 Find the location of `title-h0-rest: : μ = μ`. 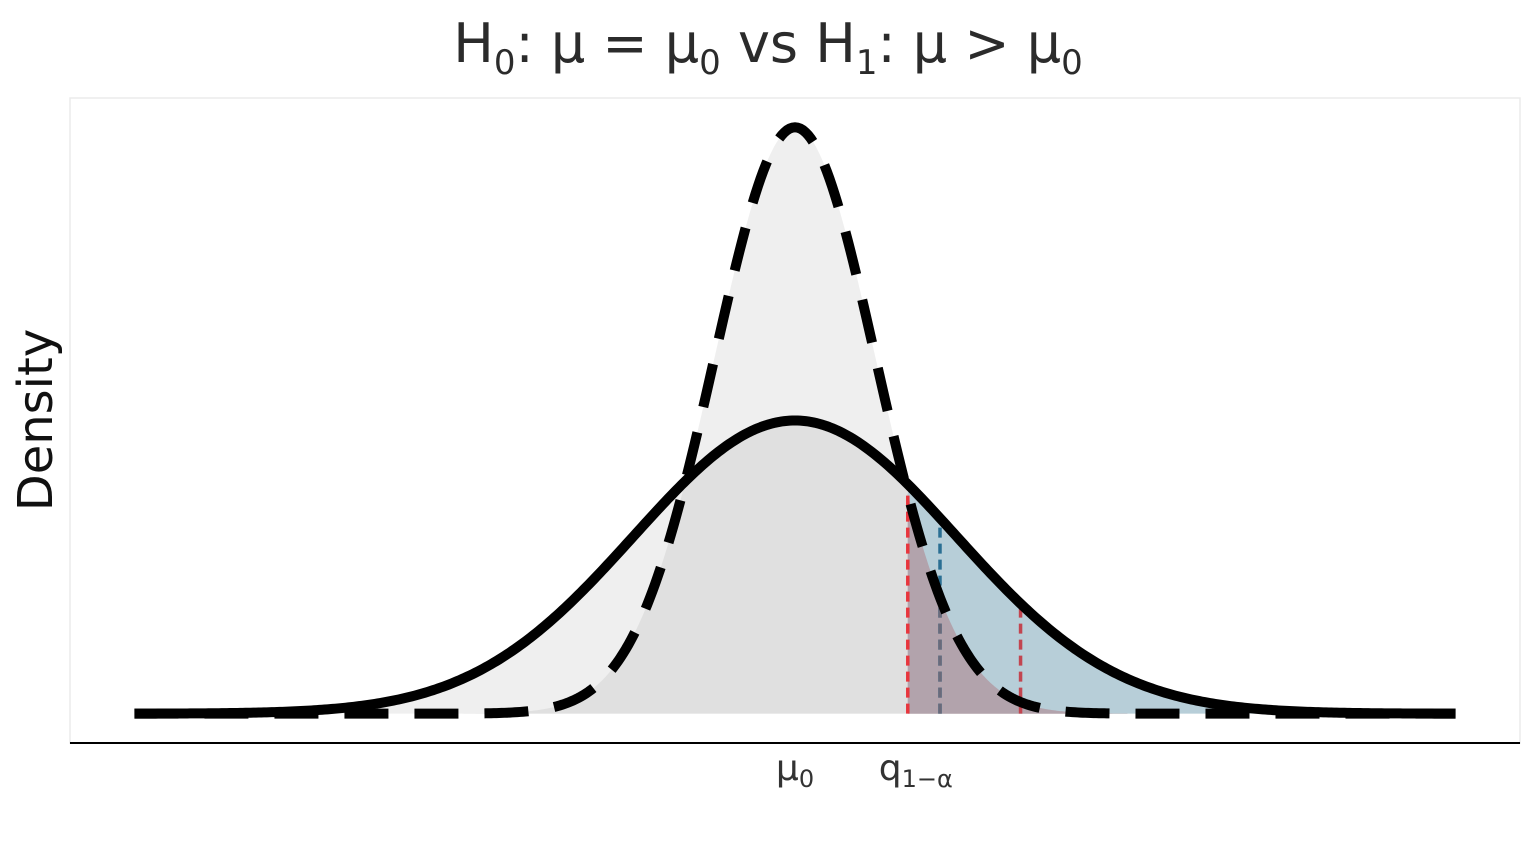

title-h0-rest: : μ = μ is located at coordinates (607, 43).